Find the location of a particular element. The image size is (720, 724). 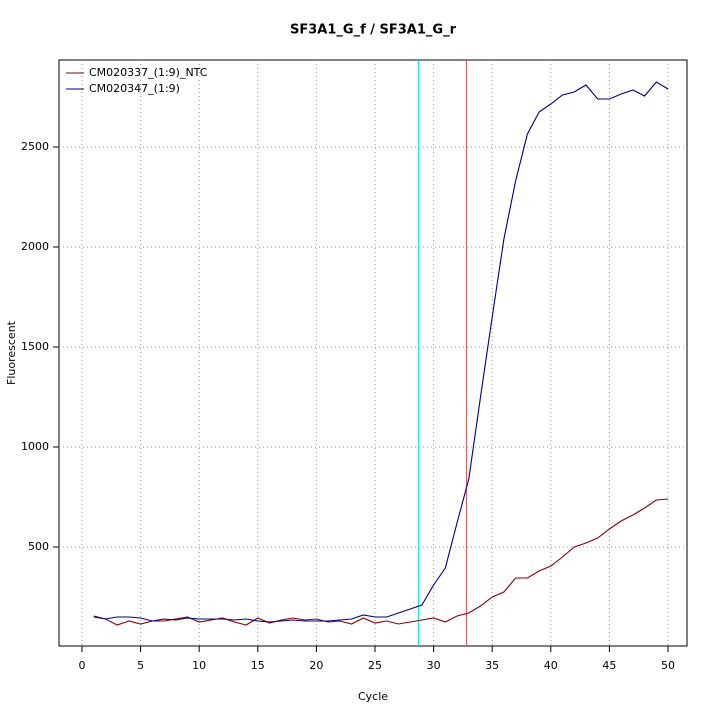

x-tick-label: 15 is located at coordinates (258, 665).